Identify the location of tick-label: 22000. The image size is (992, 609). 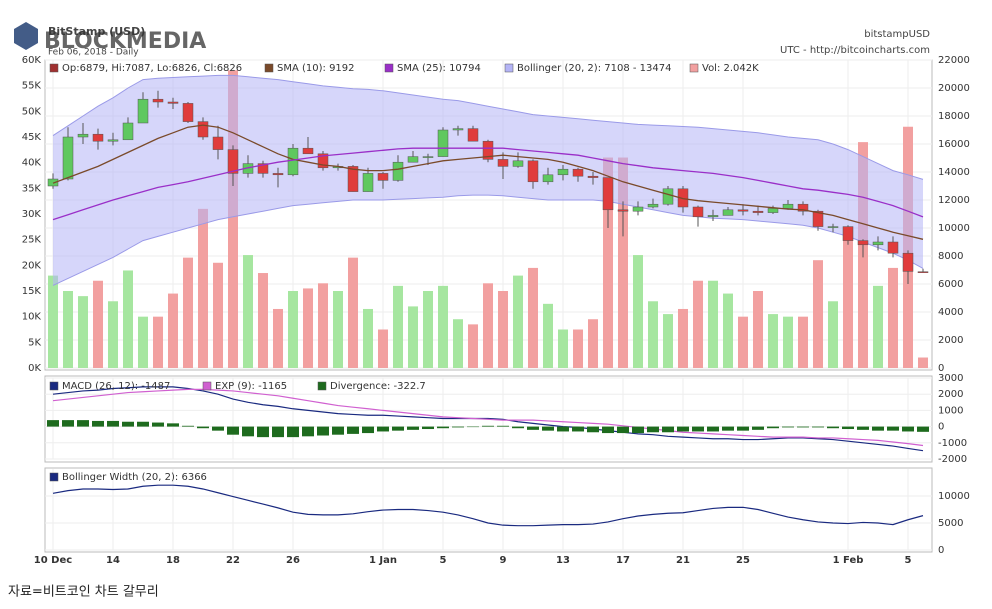
(954, 60).